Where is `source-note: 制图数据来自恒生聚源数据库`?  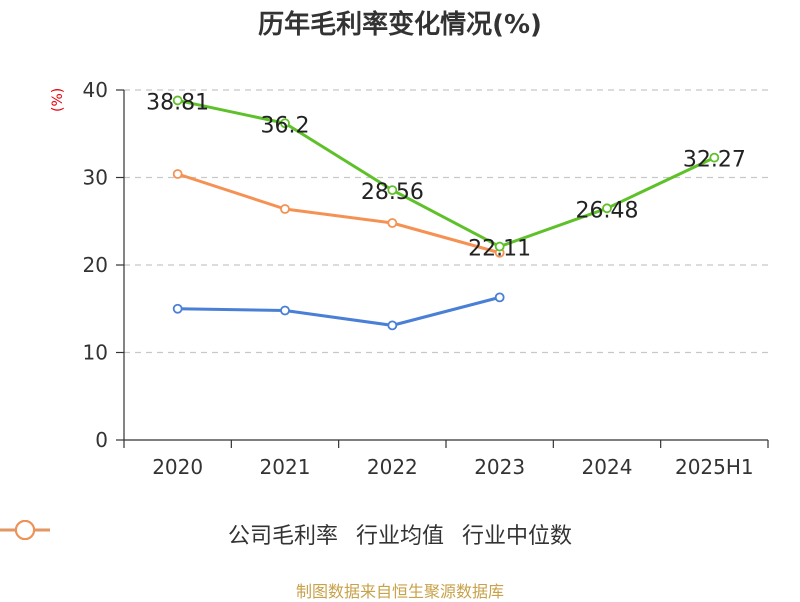
source-note: 制图数据来自恒生聚源数据库 is located at coordinates (399, 591).